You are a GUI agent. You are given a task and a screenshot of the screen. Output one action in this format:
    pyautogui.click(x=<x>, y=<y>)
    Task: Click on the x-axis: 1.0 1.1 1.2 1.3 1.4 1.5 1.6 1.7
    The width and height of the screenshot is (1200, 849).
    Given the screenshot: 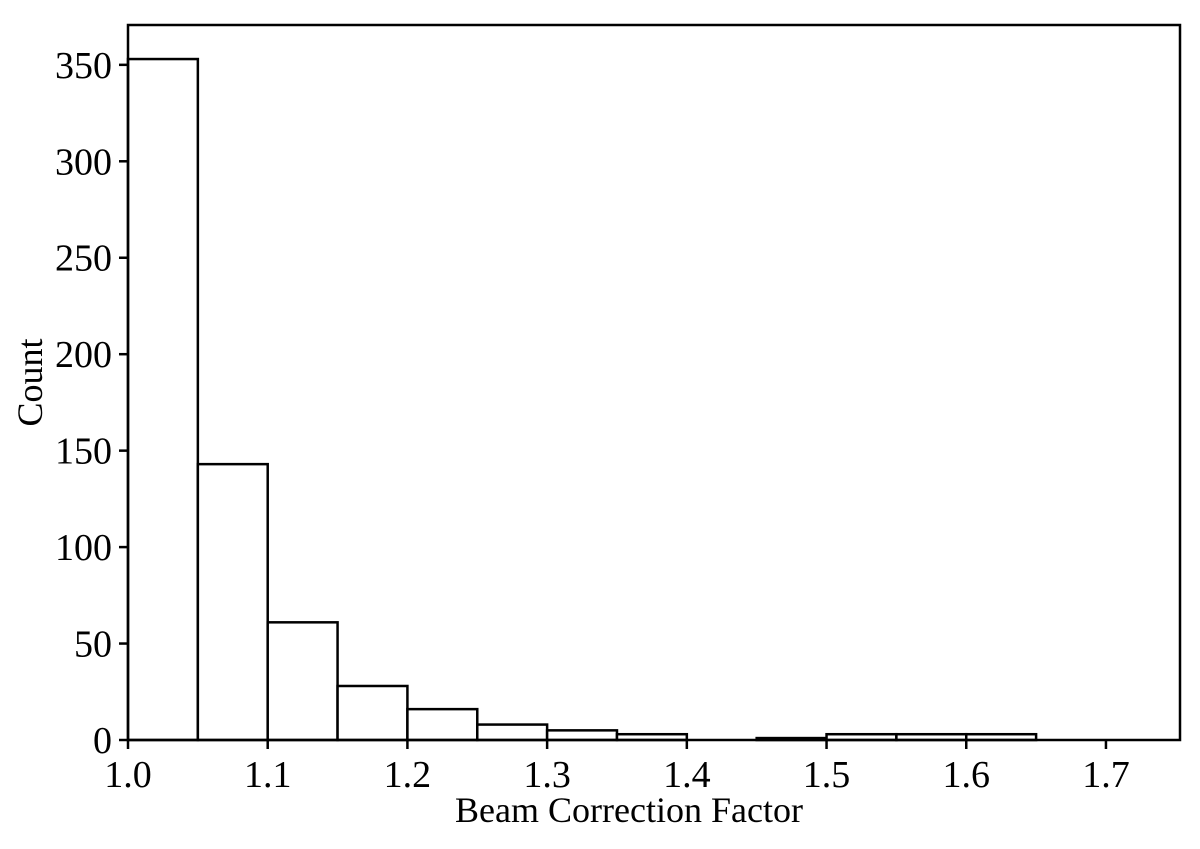 What is the action you would take?
    pyautogui.click(x=617, y=768)
    